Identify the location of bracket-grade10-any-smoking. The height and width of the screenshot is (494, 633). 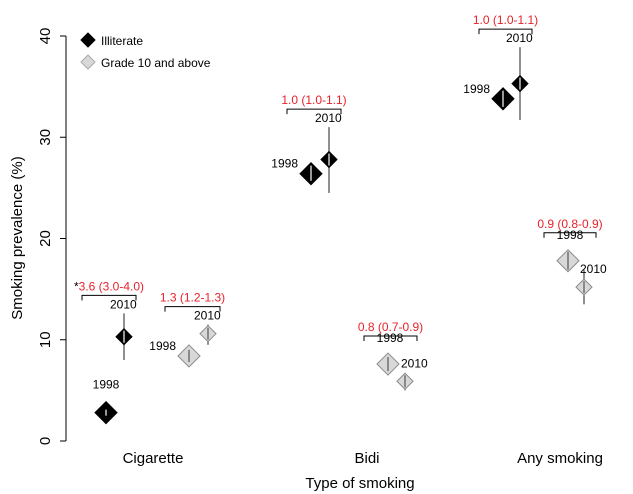
(570, 235).